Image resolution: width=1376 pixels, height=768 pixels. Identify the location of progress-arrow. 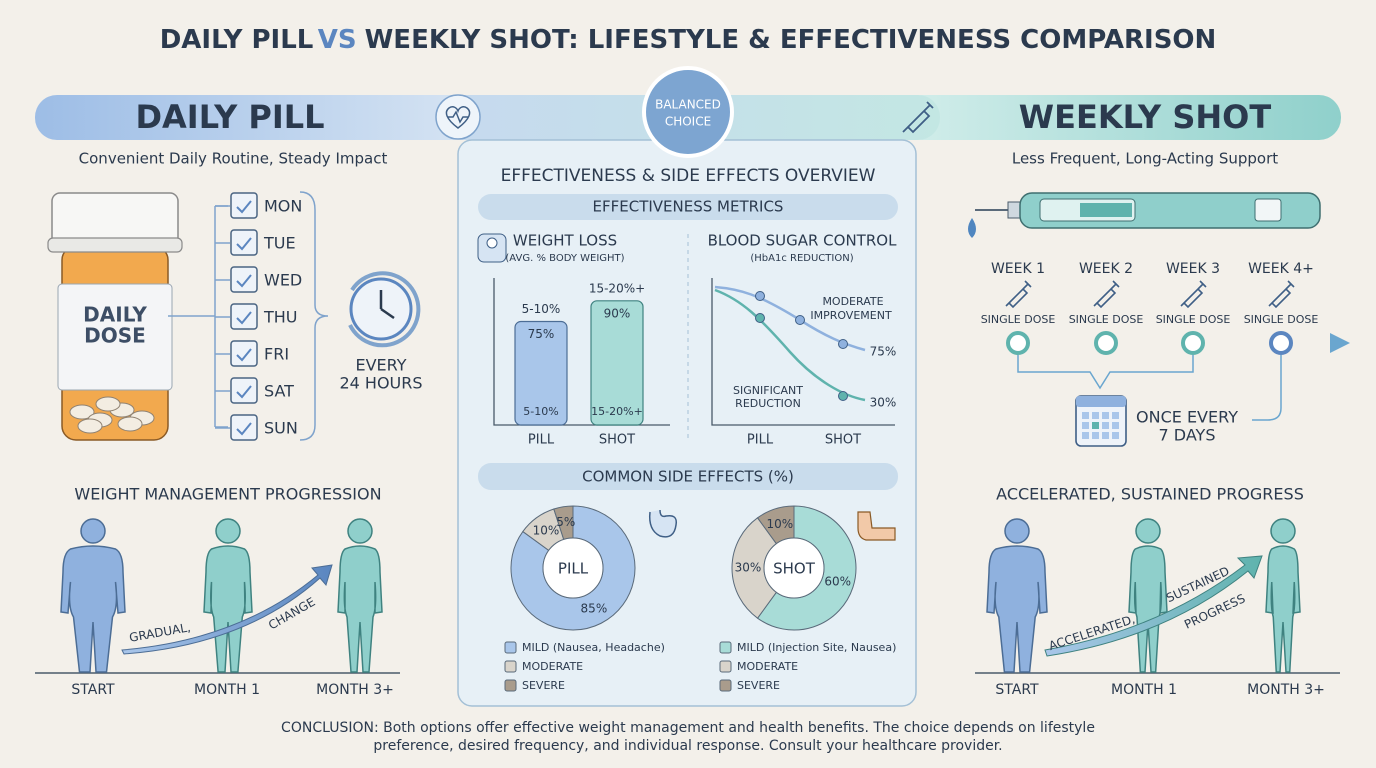
(227, 609).